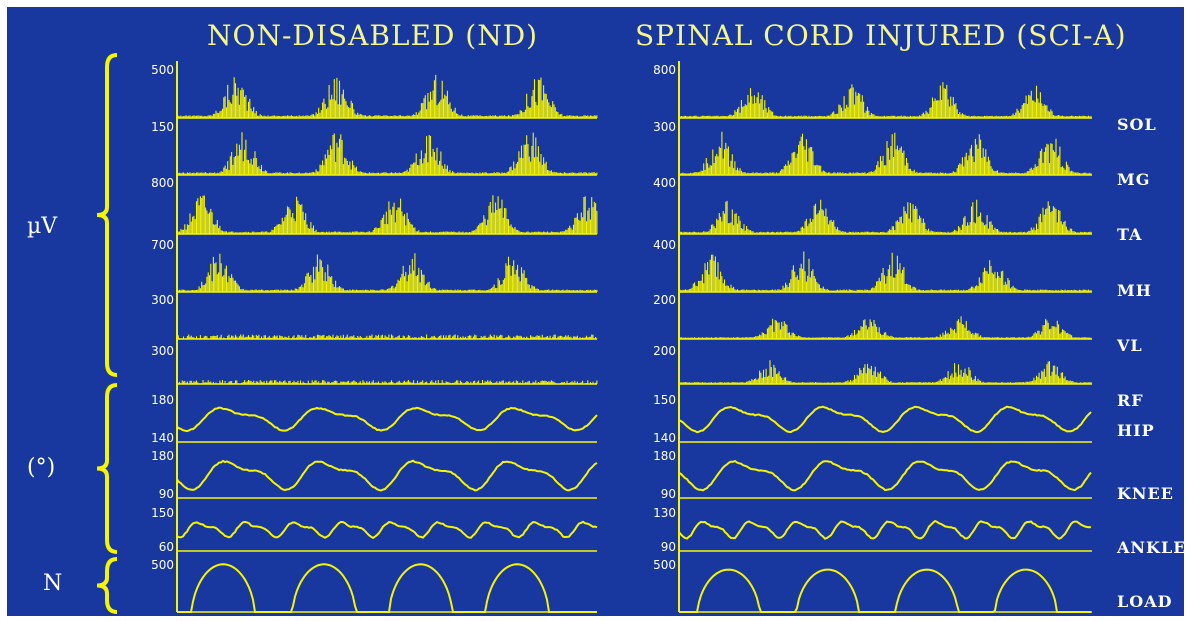  What do you see at coordinates (166, 547) in the screenshot?
I see `left-ankle-scale-bottom-label: 60` at bounding box center [166, 547].